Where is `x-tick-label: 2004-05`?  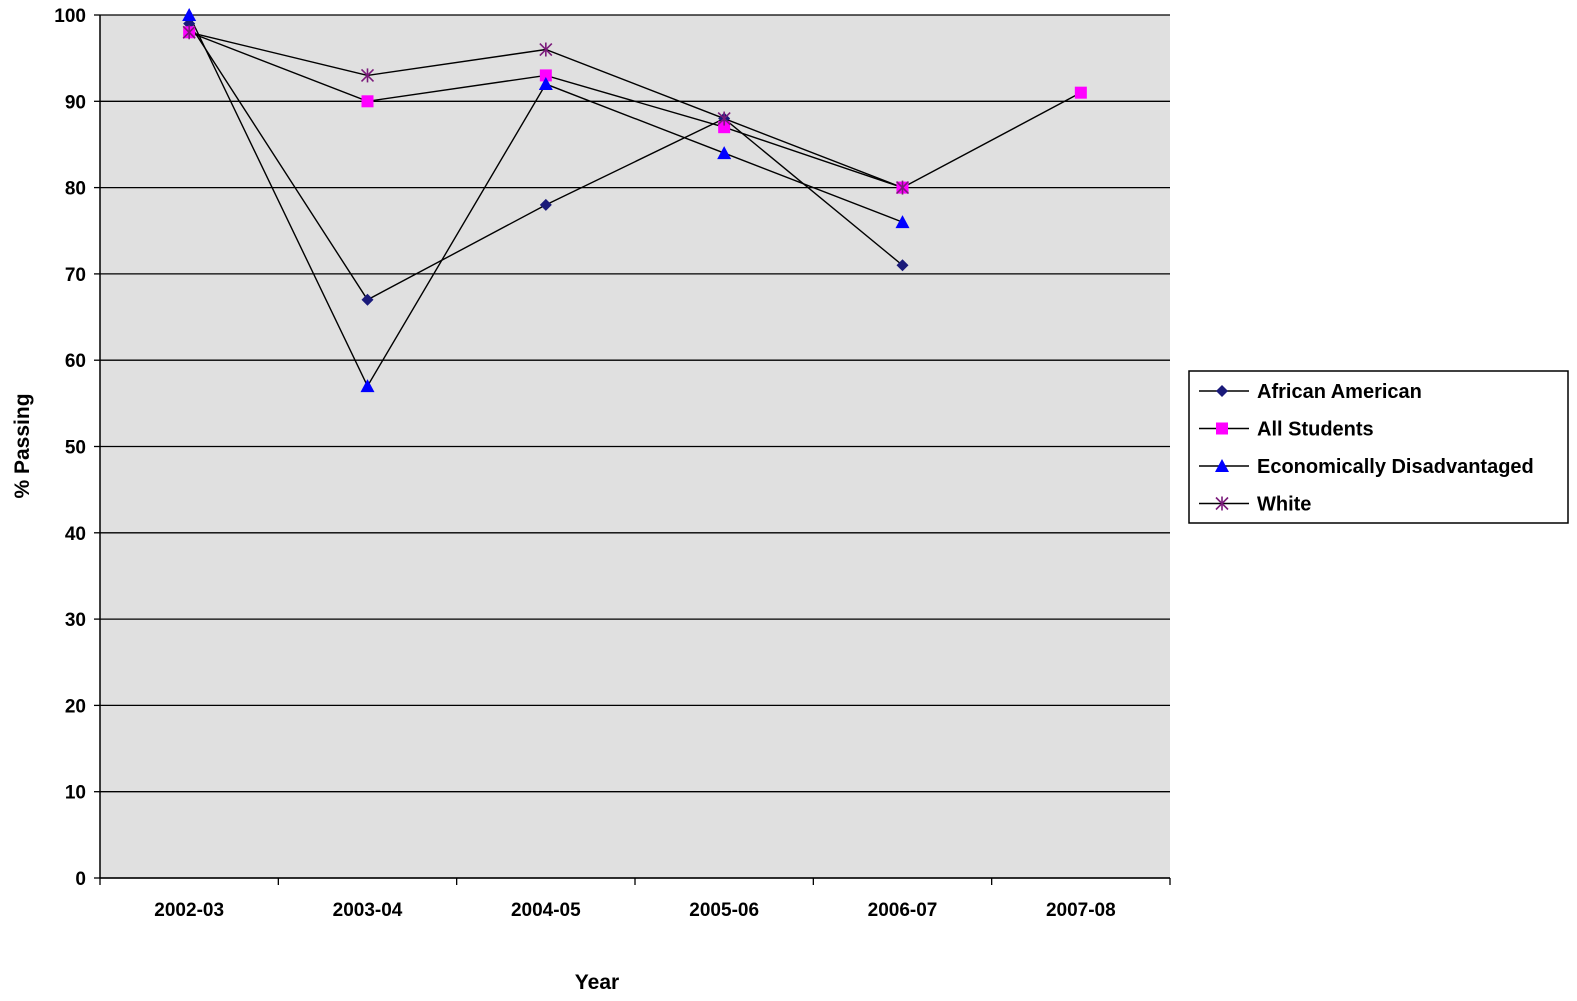
x-tick-label: 2004-05 is located at coordinates (546, 910).